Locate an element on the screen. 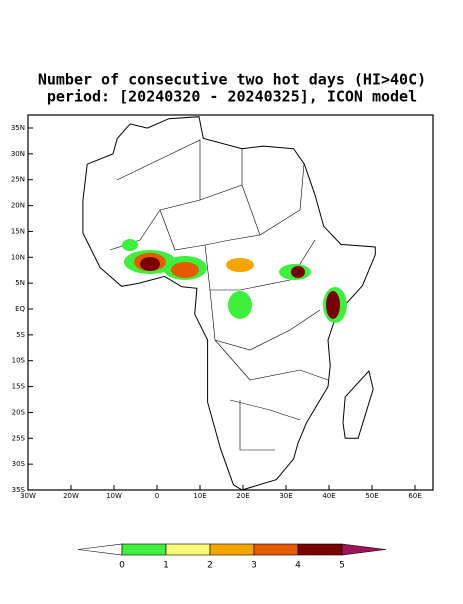 The height and width of the screenshot is (604, 463). lon-tick-label: 0 is located at coordinates (157, 496).